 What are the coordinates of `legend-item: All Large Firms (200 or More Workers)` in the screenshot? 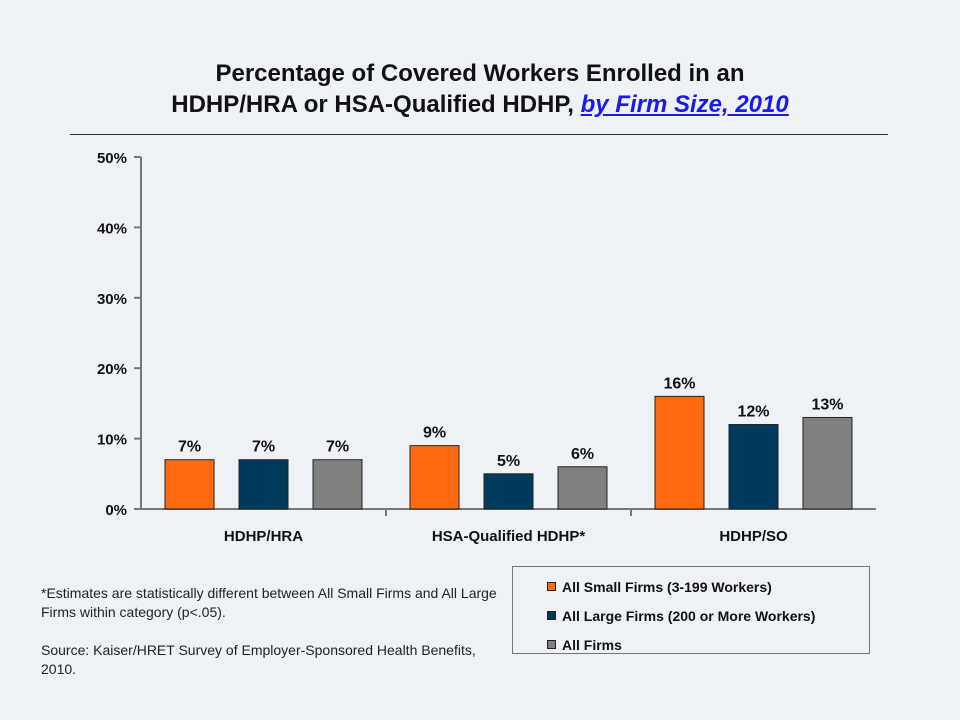 It's located at (708, 615).